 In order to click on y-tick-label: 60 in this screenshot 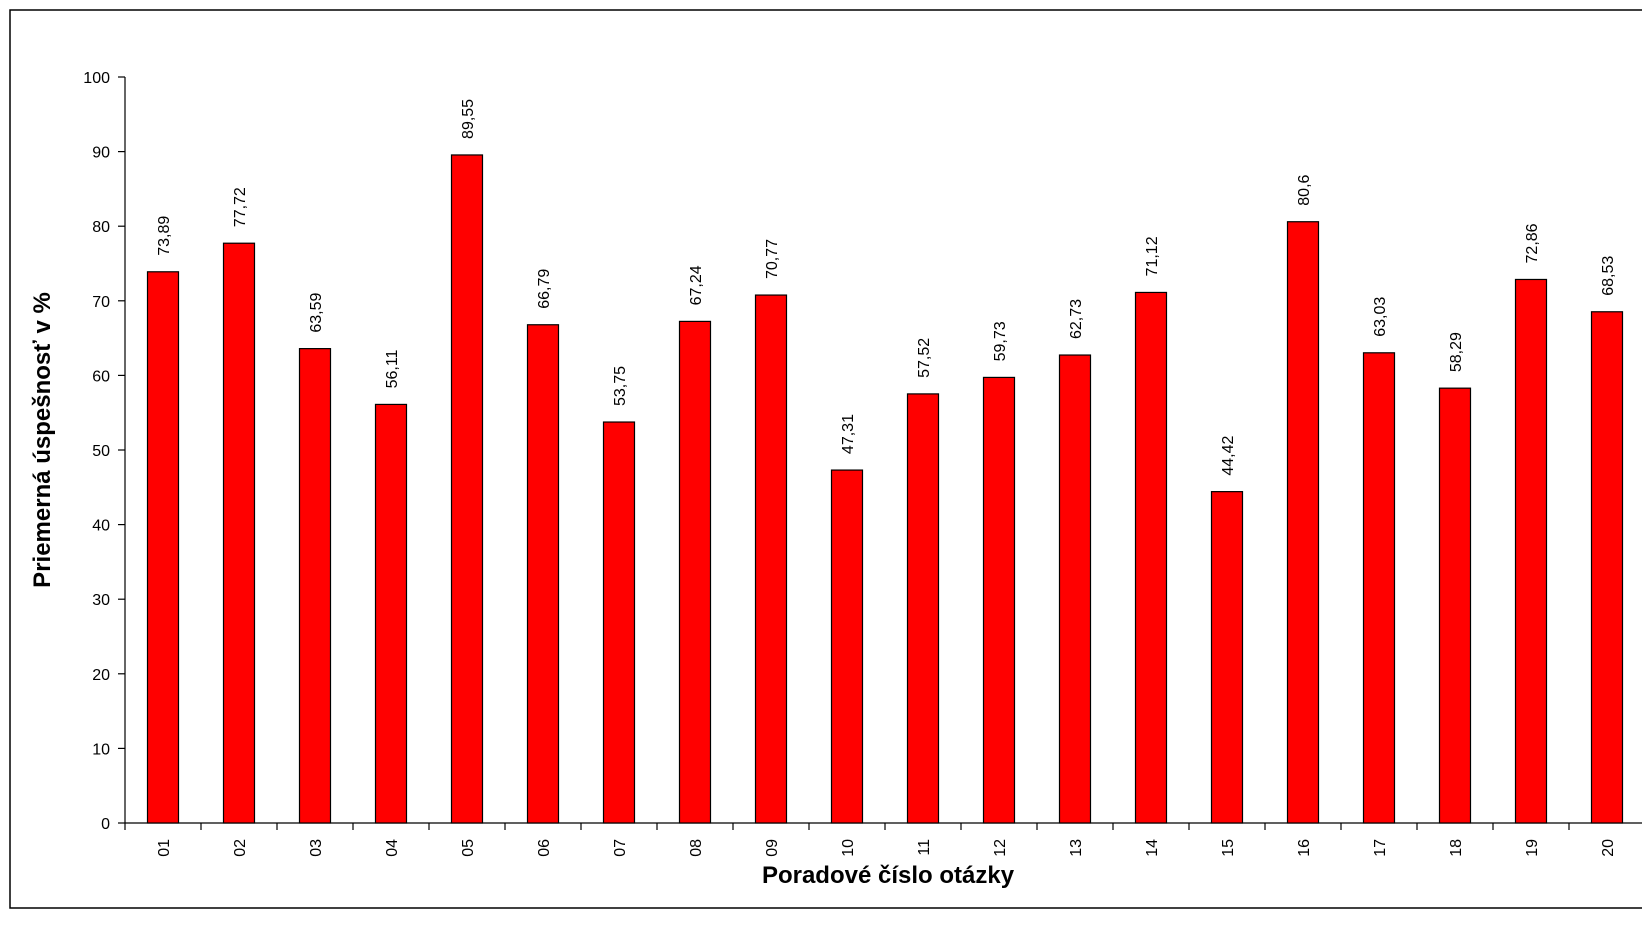, I will do `click(101, 376)`.